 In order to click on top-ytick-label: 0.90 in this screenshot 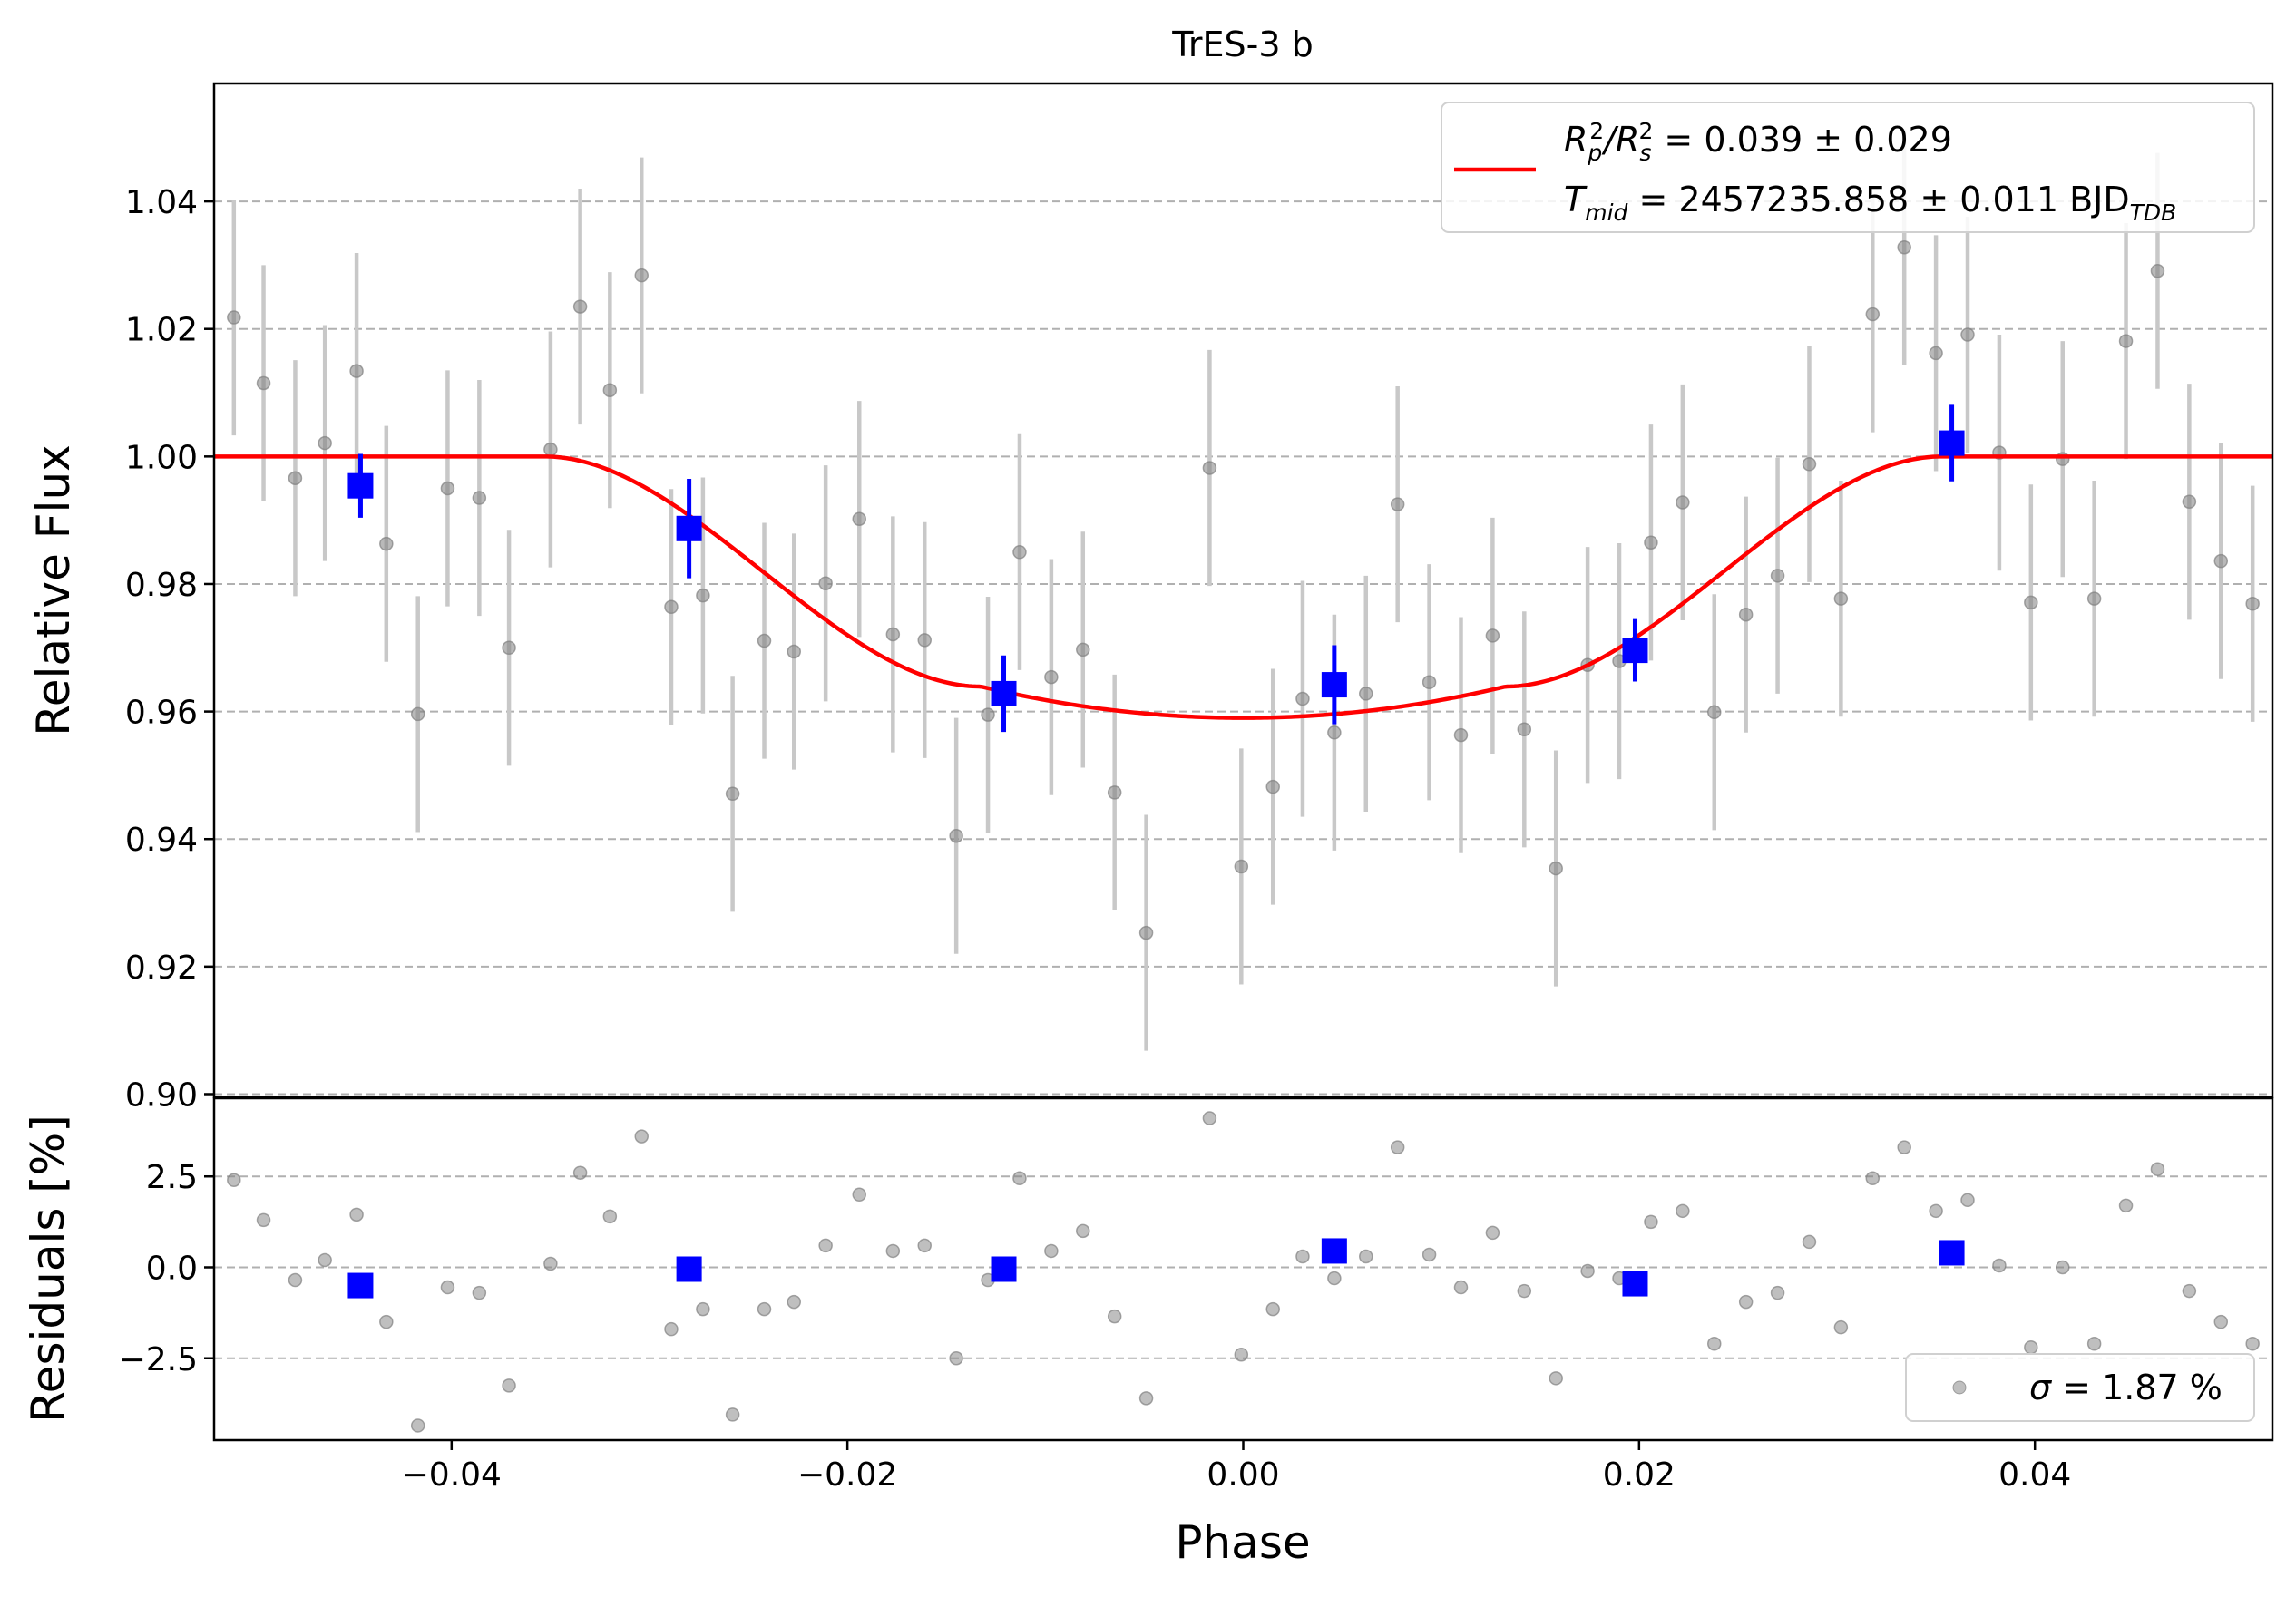, I will do `click(161, 1095)`.